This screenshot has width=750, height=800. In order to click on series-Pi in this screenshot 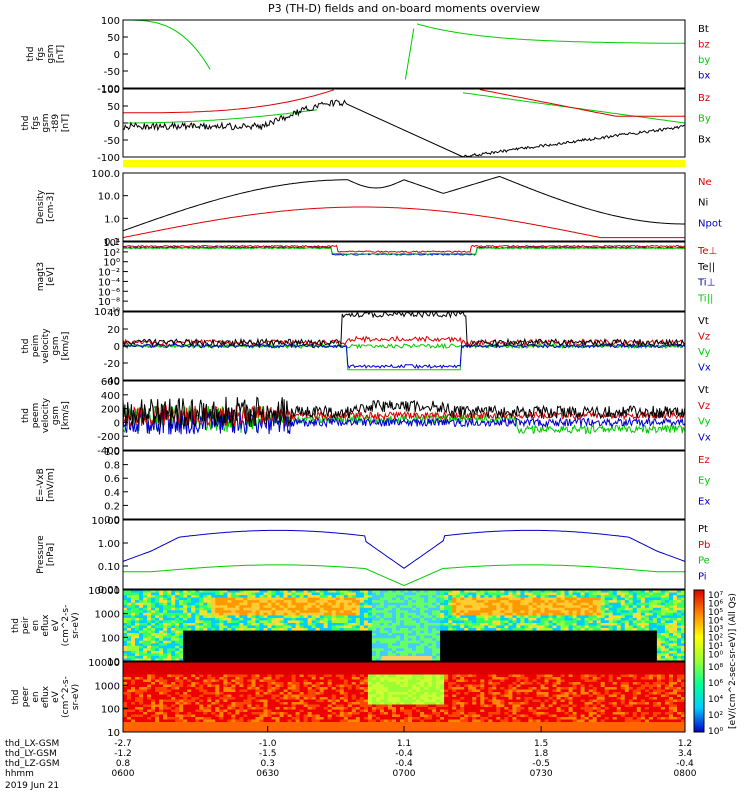, I will do `click(404, 549)`.